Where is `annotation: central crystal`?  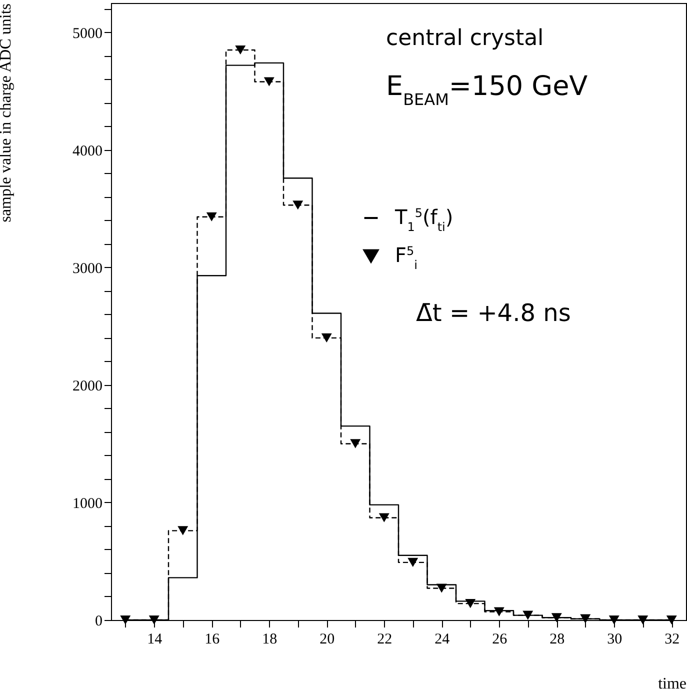 annotation: central crystal is located at coordinates (465, 38).